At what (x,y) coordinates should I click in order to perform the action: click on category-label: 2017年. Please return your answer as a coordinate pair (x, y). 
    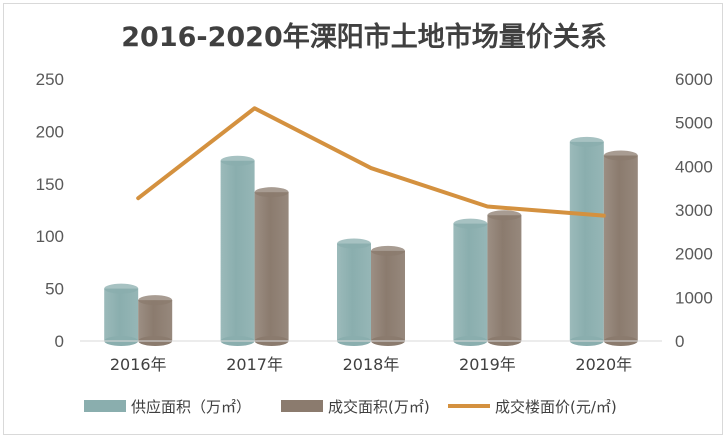
    Looking at the image, I should click on (254, 364).